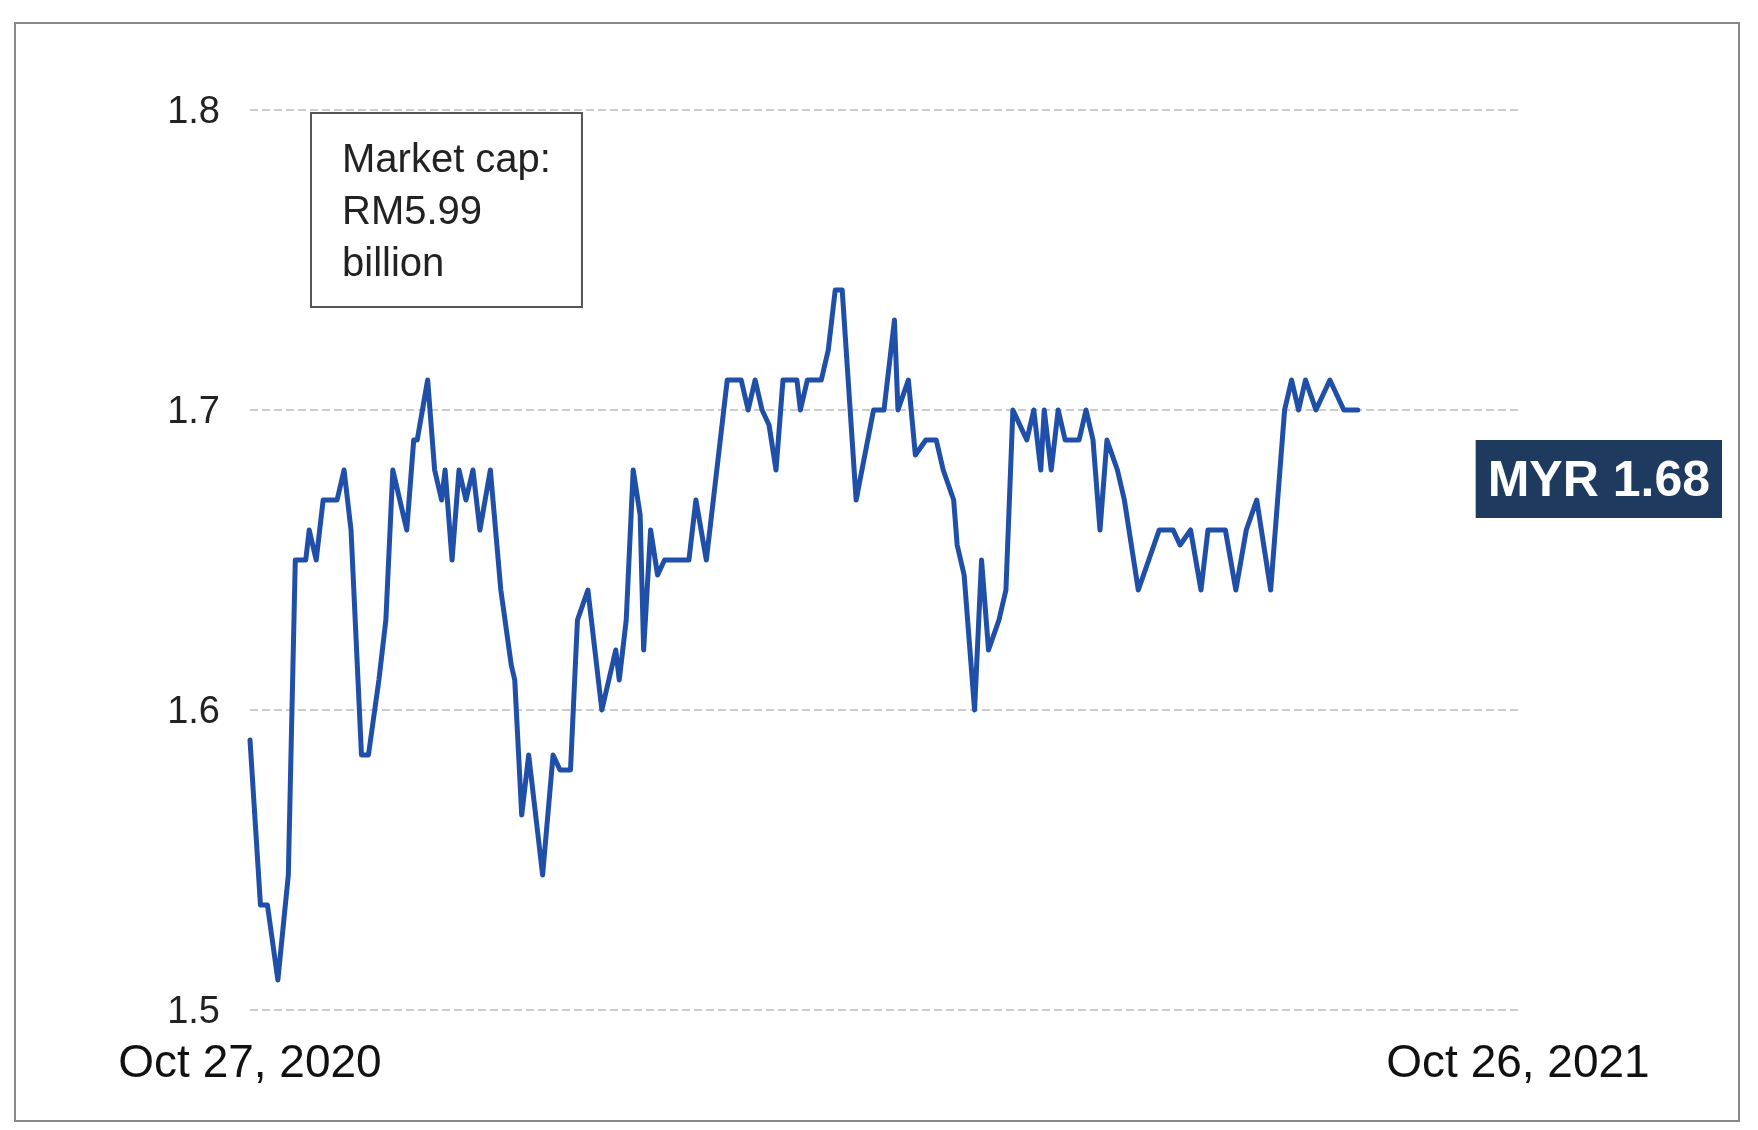 The width and height of the screenshot is (1758, 1130). What do you see at coordinates (193, 1010) in the screenshot?
I see `y-tick-label: 1.5` at bounding box center [193, 1010].